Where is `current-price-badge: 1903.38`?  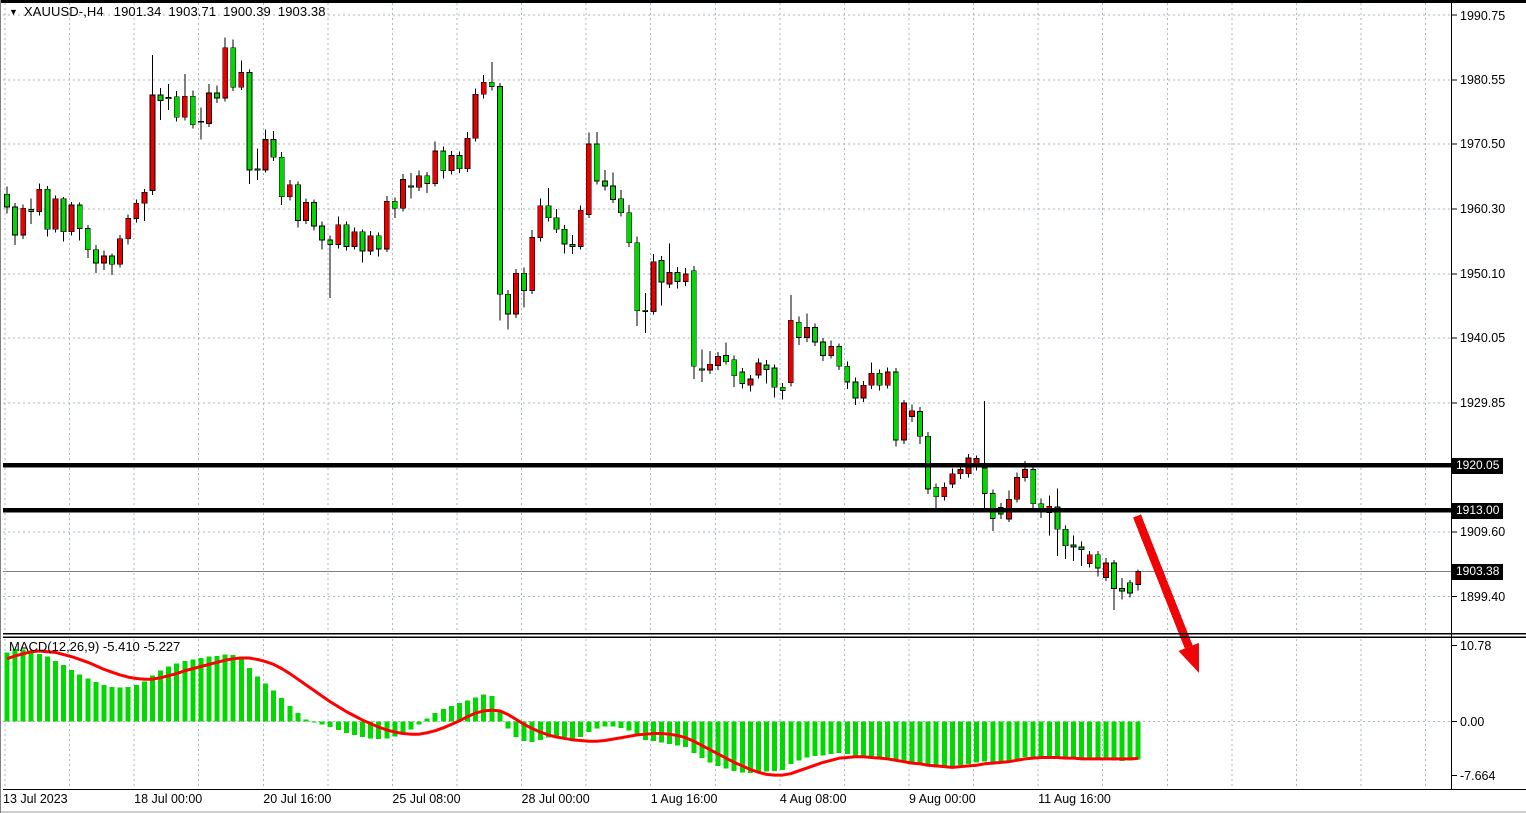
current-price-badge: 1903.38 is located at coordinates (1478, 572).